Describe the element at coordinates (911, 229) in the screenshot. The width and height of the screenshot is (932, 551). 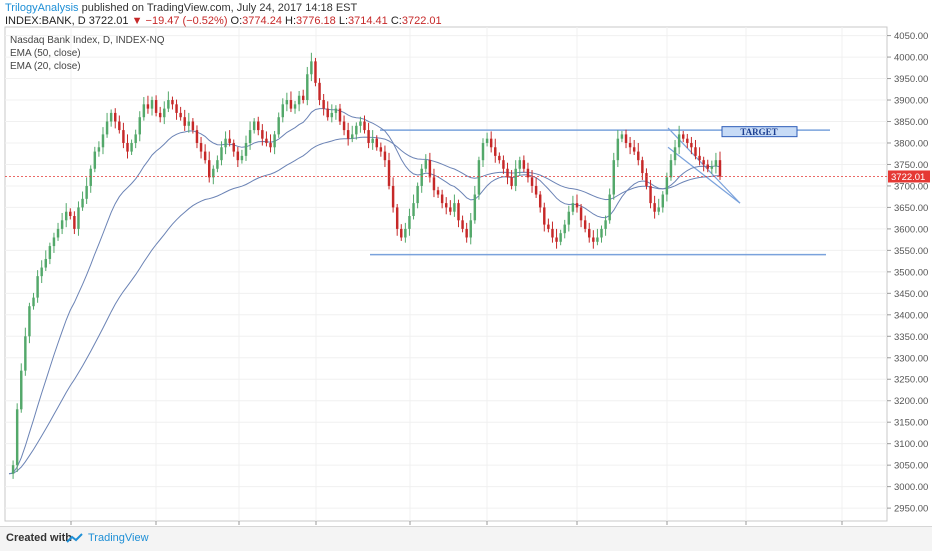
I see `y-tick-label: 3600.00` at that location.